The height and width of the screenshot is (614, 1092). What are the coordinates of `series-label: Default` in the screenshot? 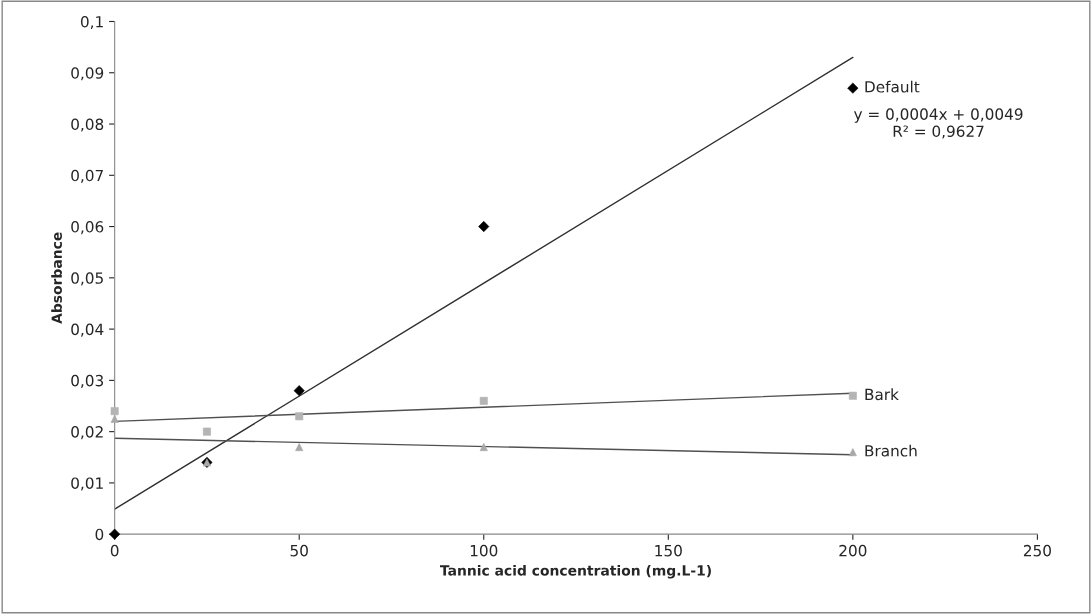 It's located at (892, 86).